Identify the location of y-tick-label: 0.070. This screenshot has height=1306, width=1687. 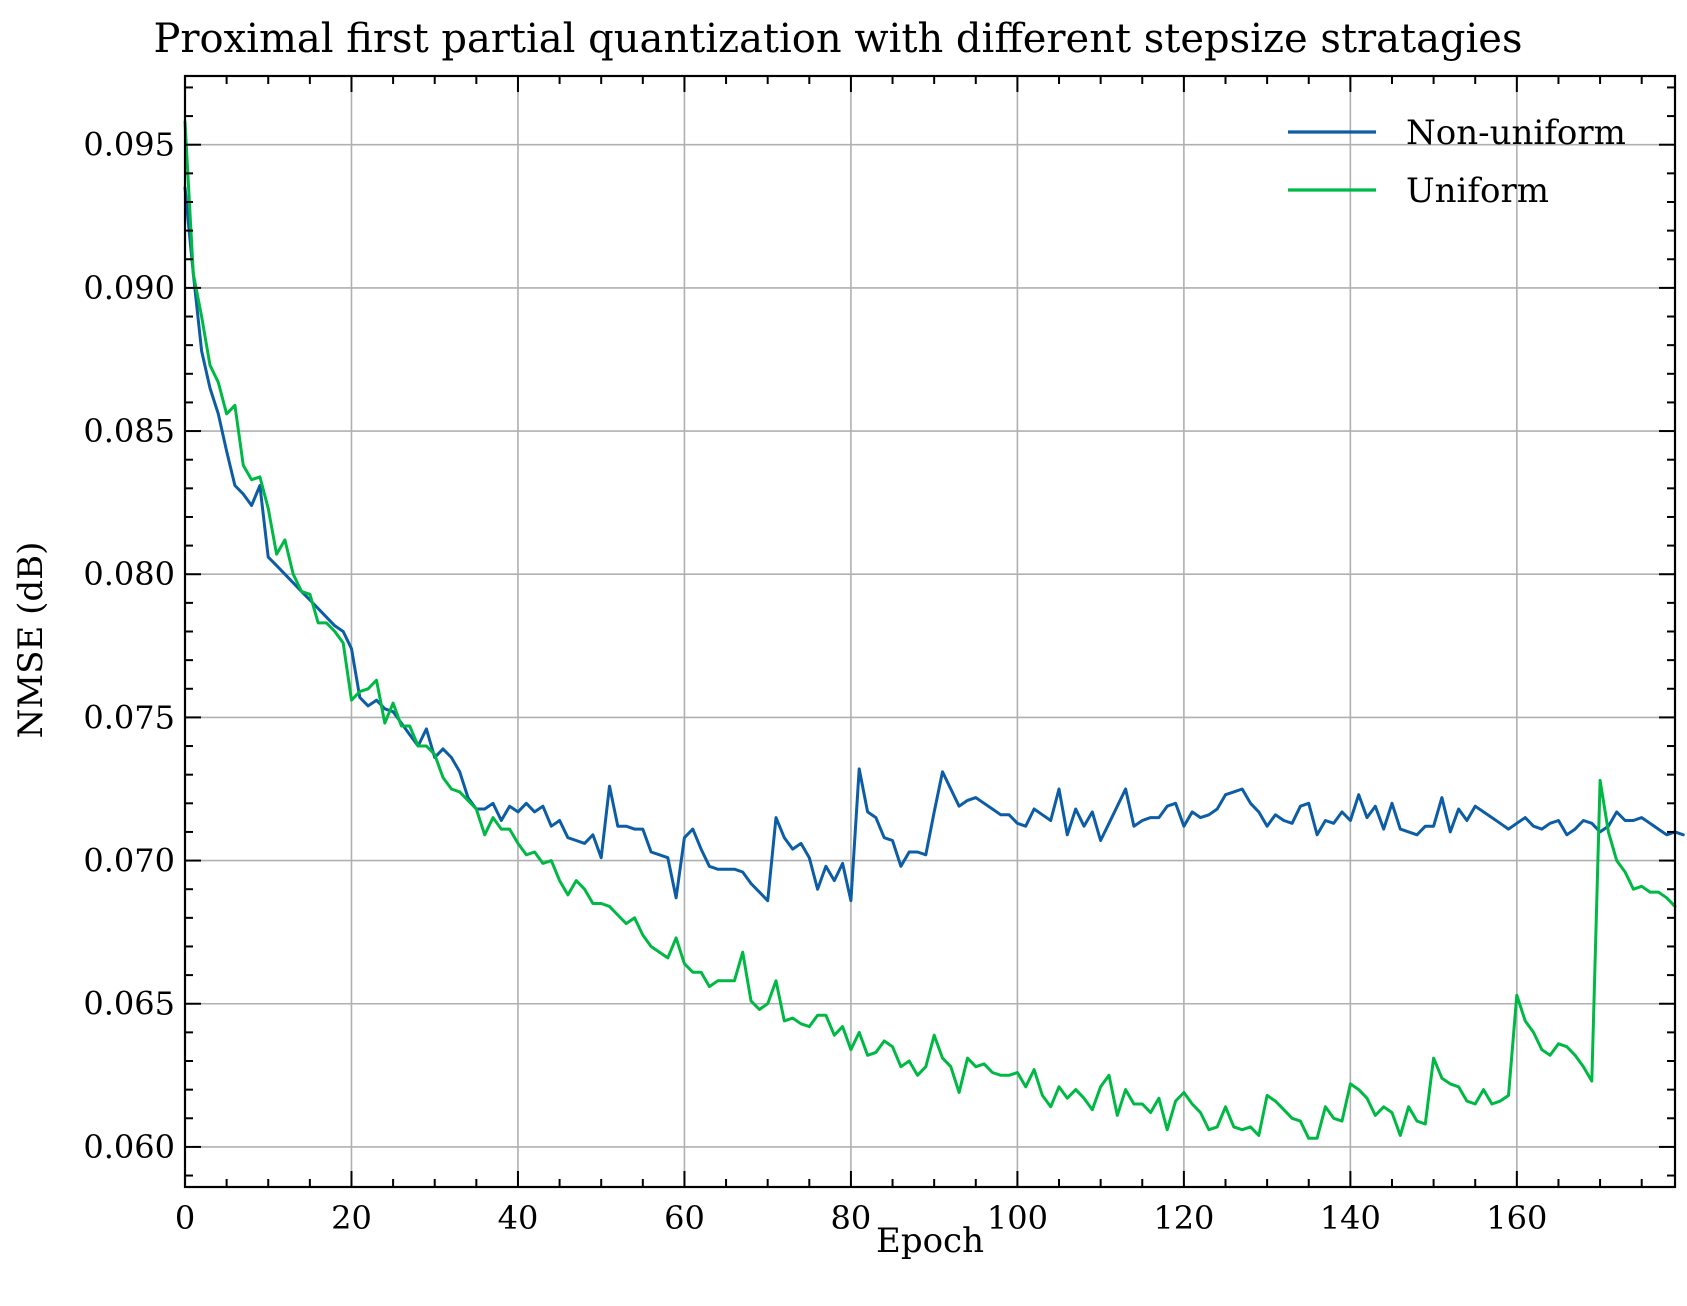
(129, 861).